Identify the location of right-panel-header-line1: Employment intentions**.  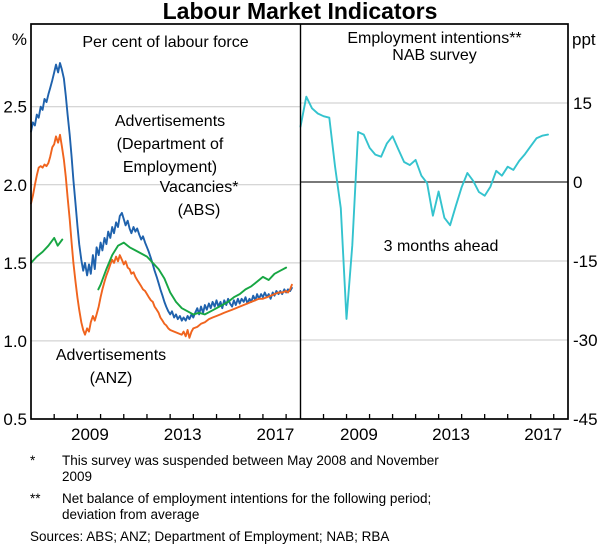
(434, 38).